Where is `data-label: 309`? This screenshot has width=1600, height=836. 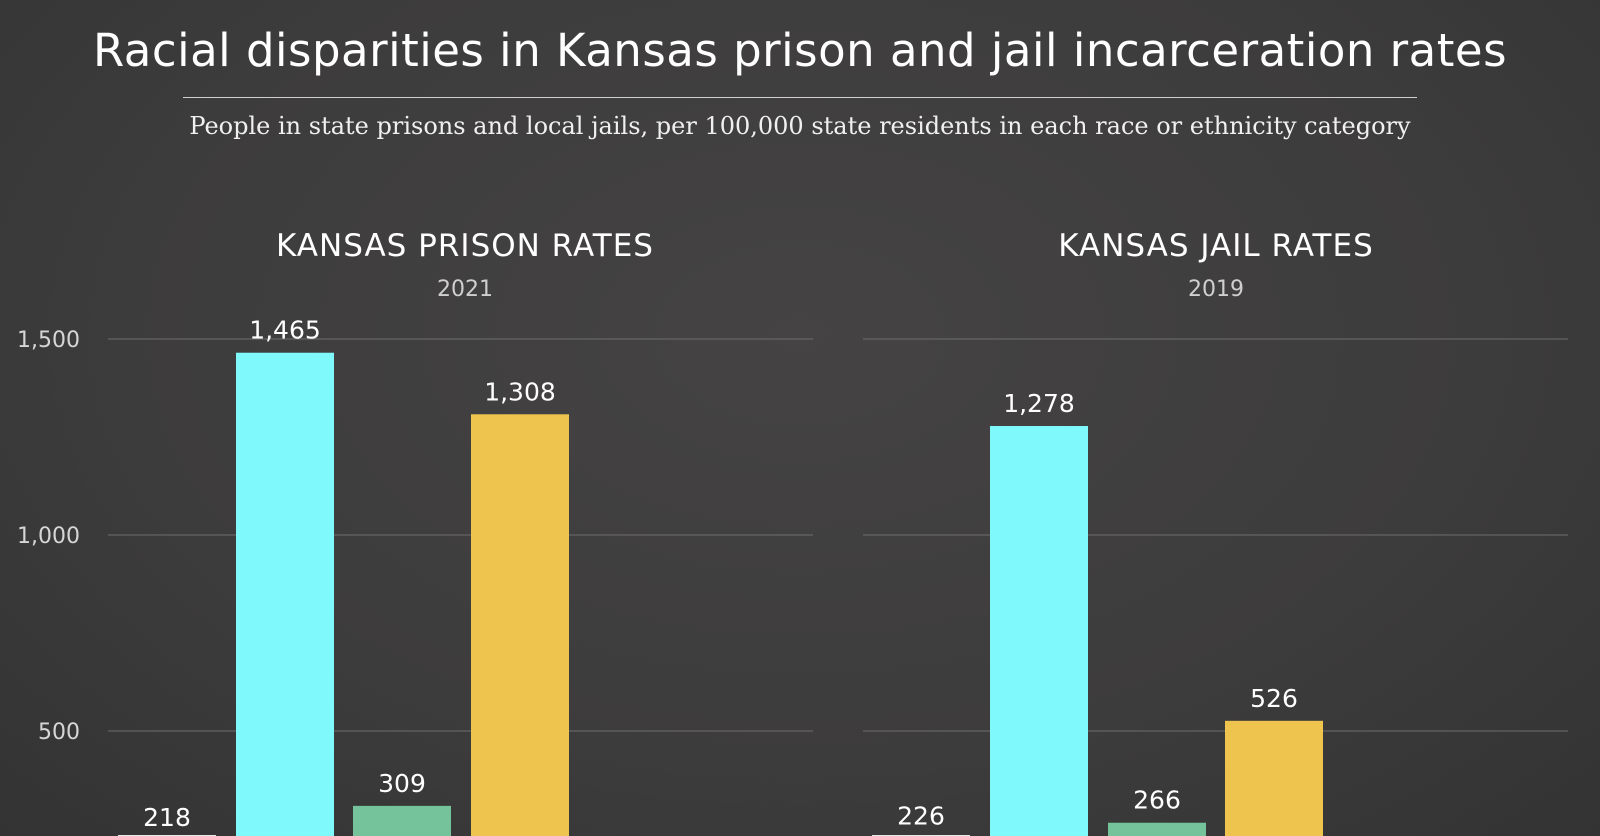
data-label: 309 is located at coordinates (402, 783).